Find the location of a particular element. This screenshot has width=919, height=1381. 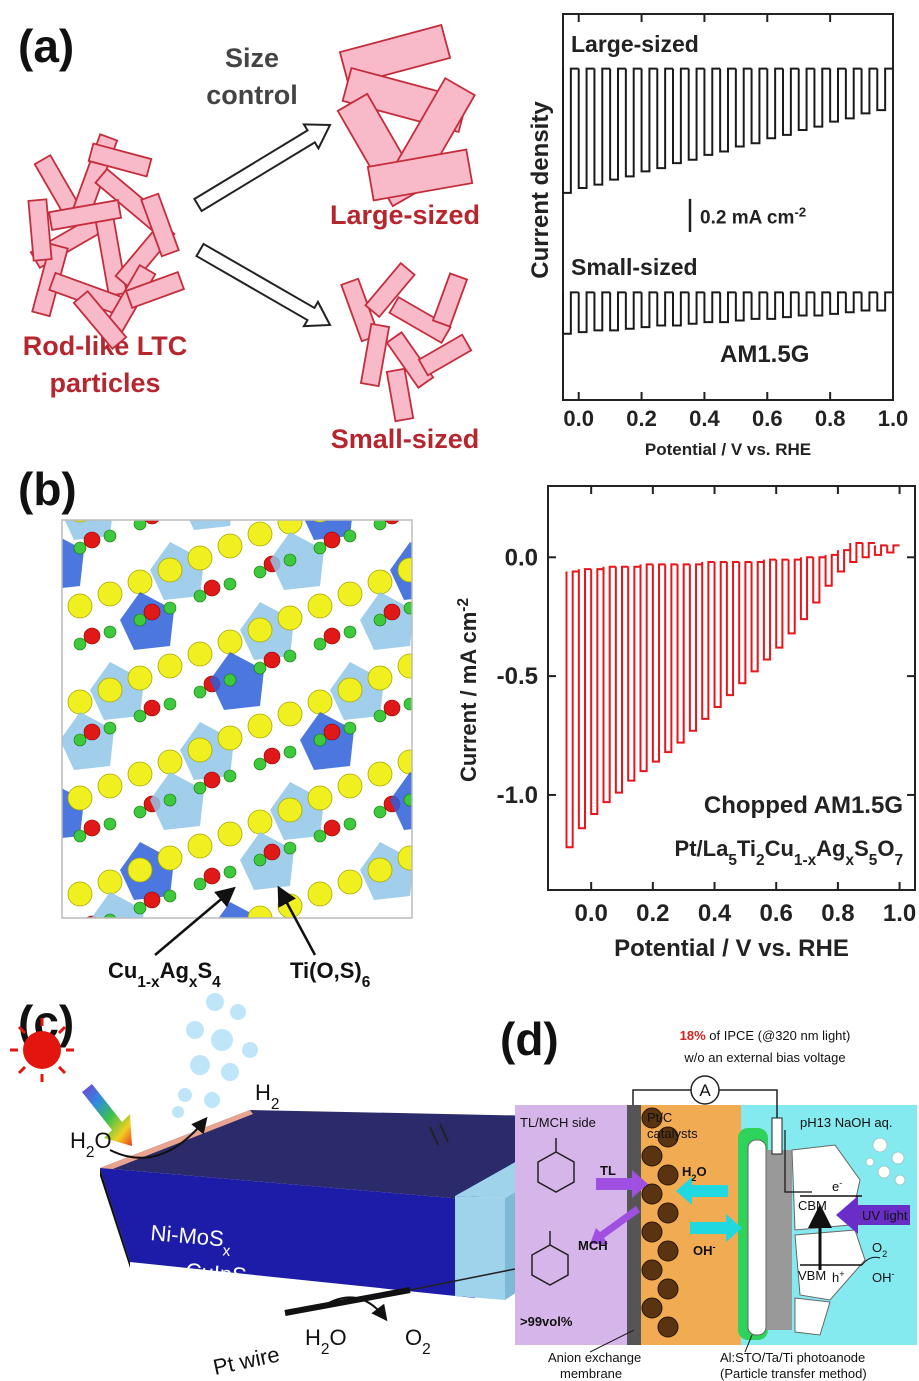

label-part: Cu is located at coordinates (779, 848).